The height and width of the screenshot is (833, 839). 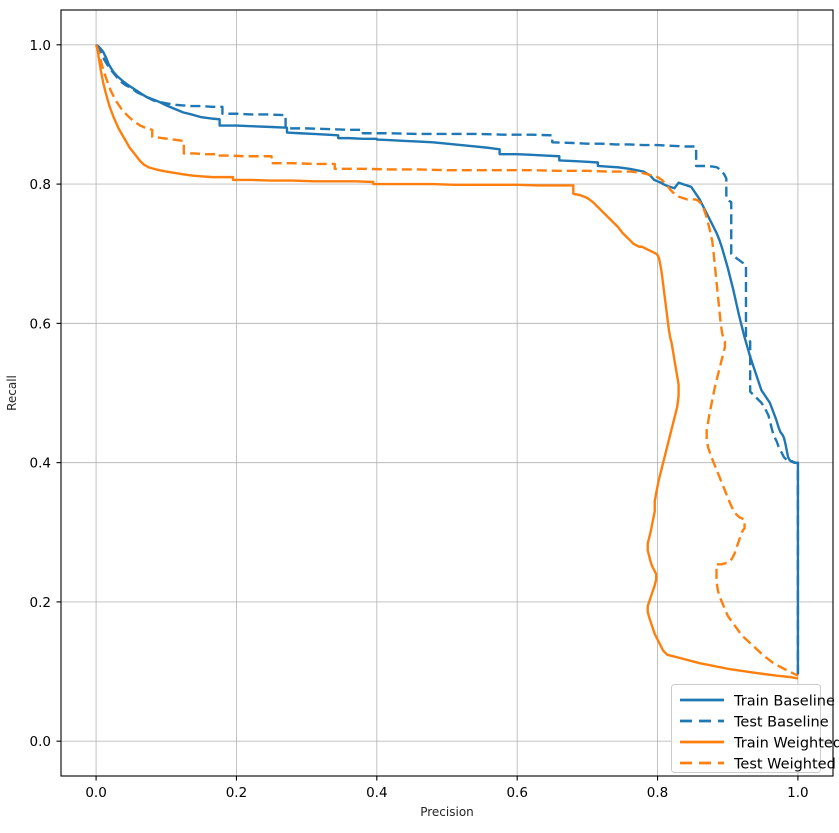 I want to click on x-tick-label: 0.8, so click(x=657, y=793).